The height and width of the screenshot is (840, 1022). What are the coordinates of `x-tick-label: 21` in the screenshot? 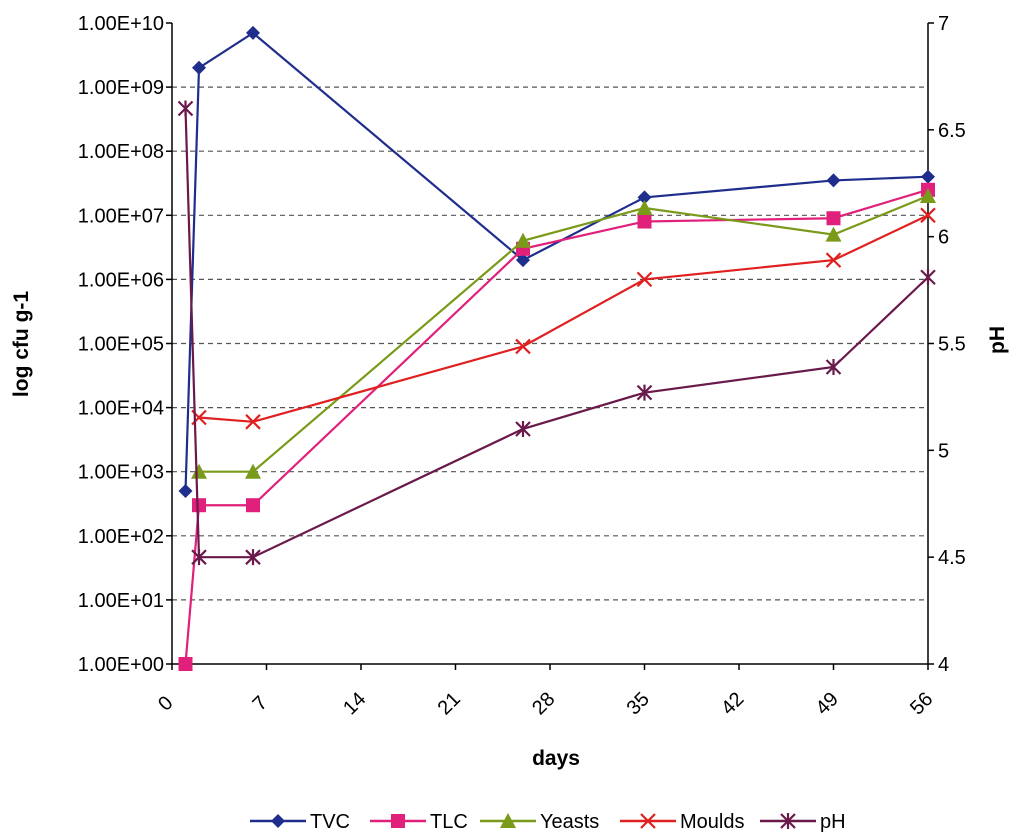 It's located at (449, 703).